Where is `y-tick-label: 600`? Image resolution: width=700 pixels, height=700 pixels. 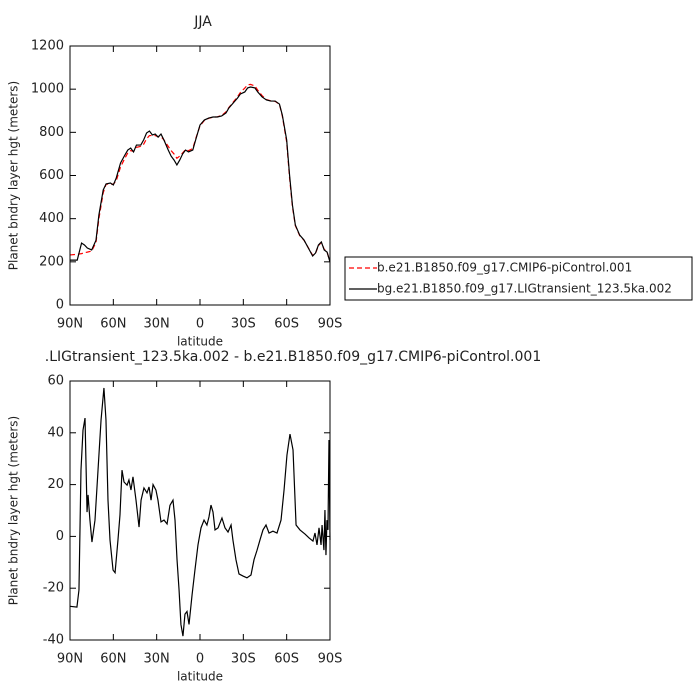
y-tick-label: 600 is located at coordinates (51, 175).